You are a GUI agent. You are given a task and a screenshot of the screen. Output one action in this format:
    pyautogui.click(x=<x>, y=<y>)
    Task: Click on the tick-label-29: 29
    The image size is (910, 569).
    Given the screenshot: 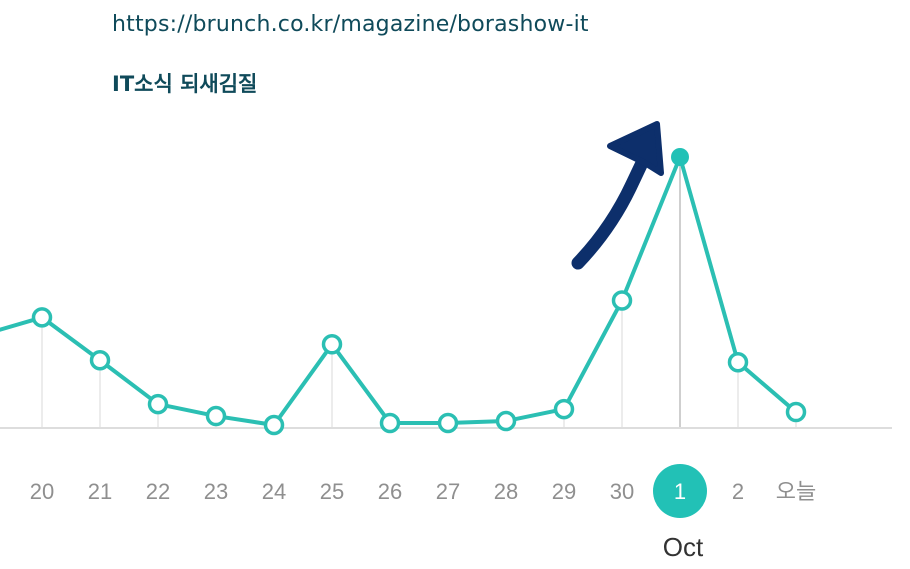 What is the action you would take?
    pyautogui.click(x=564, y=491)
    